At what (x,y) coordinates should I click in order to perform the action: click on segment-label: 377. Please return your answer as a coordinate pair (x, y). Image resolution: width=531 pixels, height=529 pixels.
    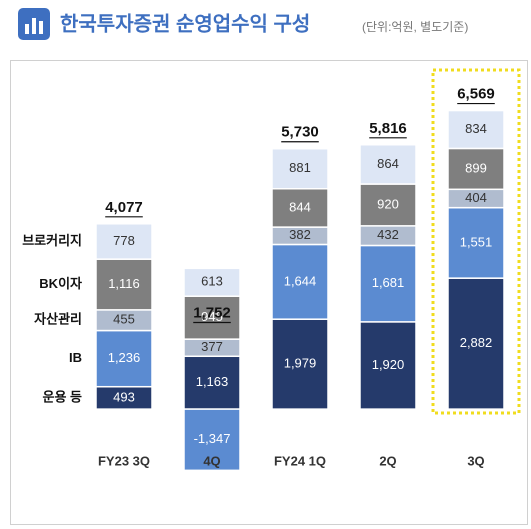
    Looking at the image, I should click on (212, 346).